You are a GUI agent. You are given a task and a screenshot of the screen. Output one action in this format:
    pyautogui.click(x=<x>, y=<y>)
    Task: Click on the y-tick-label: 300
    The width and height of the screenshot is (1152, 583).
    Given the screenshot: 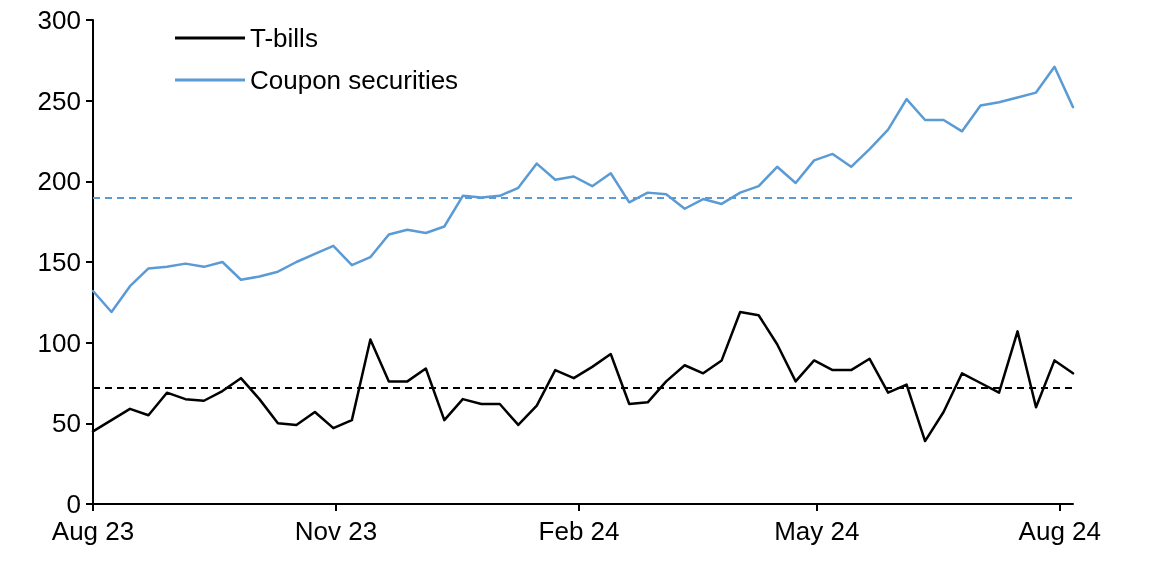 What is the action you would take?
    pyautogui.click(x=59, y=20)
    